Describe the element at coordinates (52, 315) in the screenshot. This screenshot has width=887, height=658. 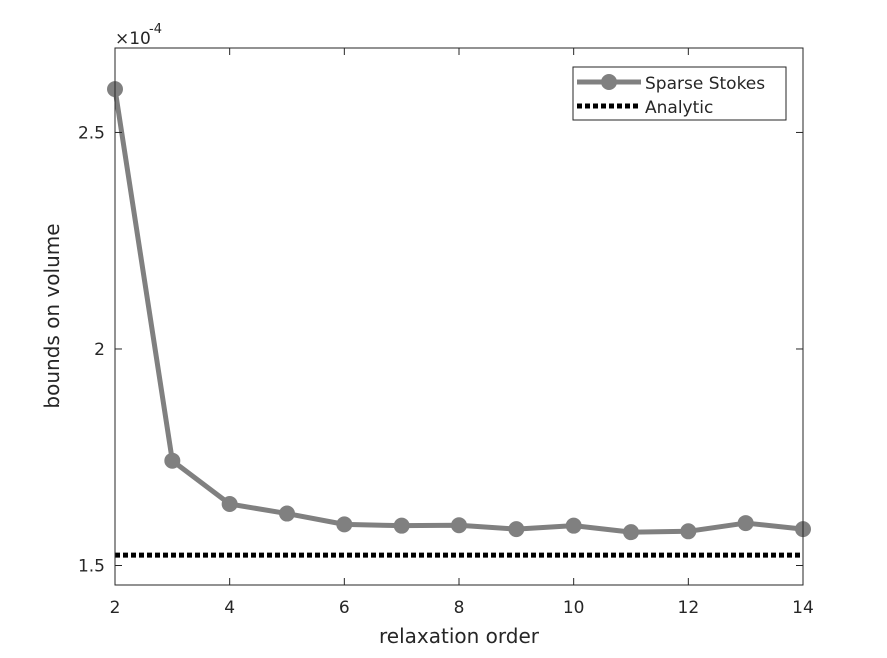
I see `y-axis-label: bounds on volume` at that location.